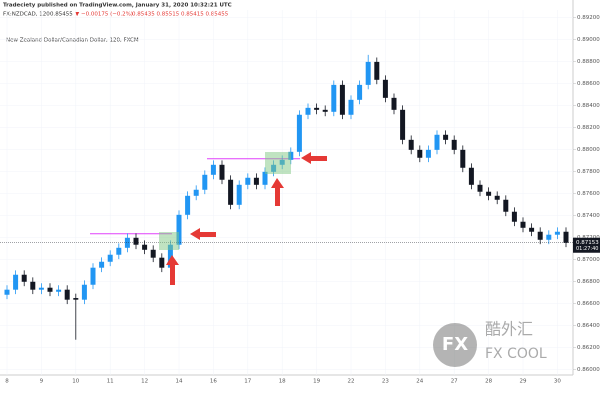 Image resolution: width=600 pixels, height=400 pixels. I want to click on y-tick-label: 0.86800, so click(588, 282).